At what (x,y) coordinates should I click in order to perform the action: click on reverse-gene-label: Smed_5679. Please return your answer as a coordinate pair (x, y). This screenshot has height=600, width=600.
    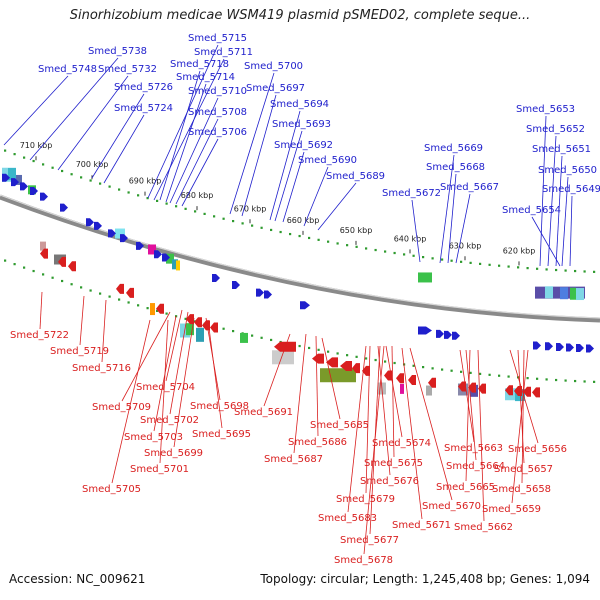
    Looking at the image, I should click on (365, 499).